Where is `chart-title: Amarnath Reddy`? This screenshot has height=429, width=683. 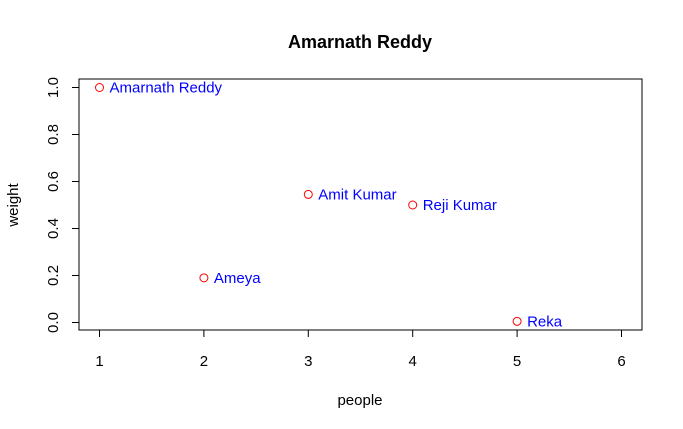
chart-title: Amarnath Reddy is located at coordinates (360, 42).